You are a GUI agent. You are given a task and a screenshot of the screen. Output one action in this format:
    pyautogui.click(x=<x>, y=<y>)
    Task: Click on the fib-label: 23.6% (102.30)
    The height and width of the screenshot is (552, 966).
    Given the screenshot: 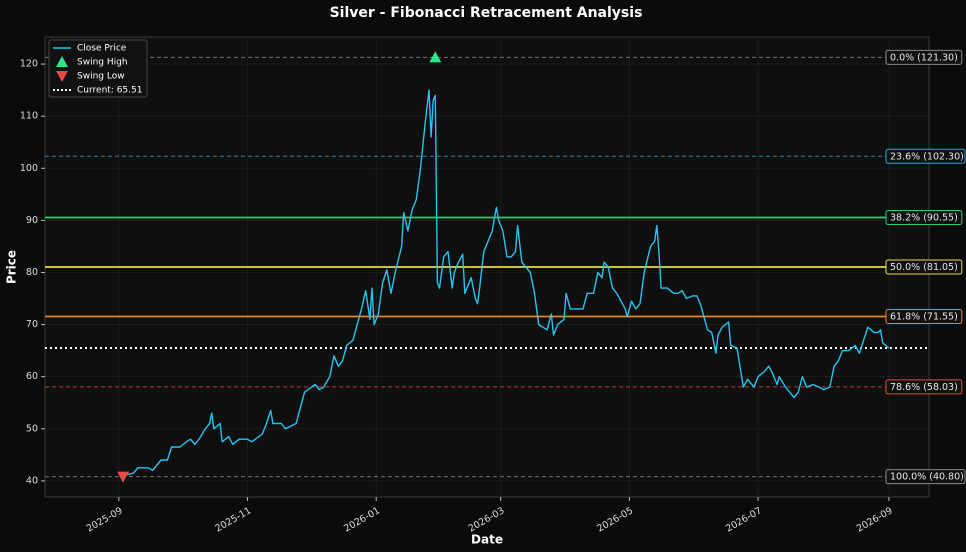 What is the action you would take?
    pyautogui.click(x=925, y=156)
    